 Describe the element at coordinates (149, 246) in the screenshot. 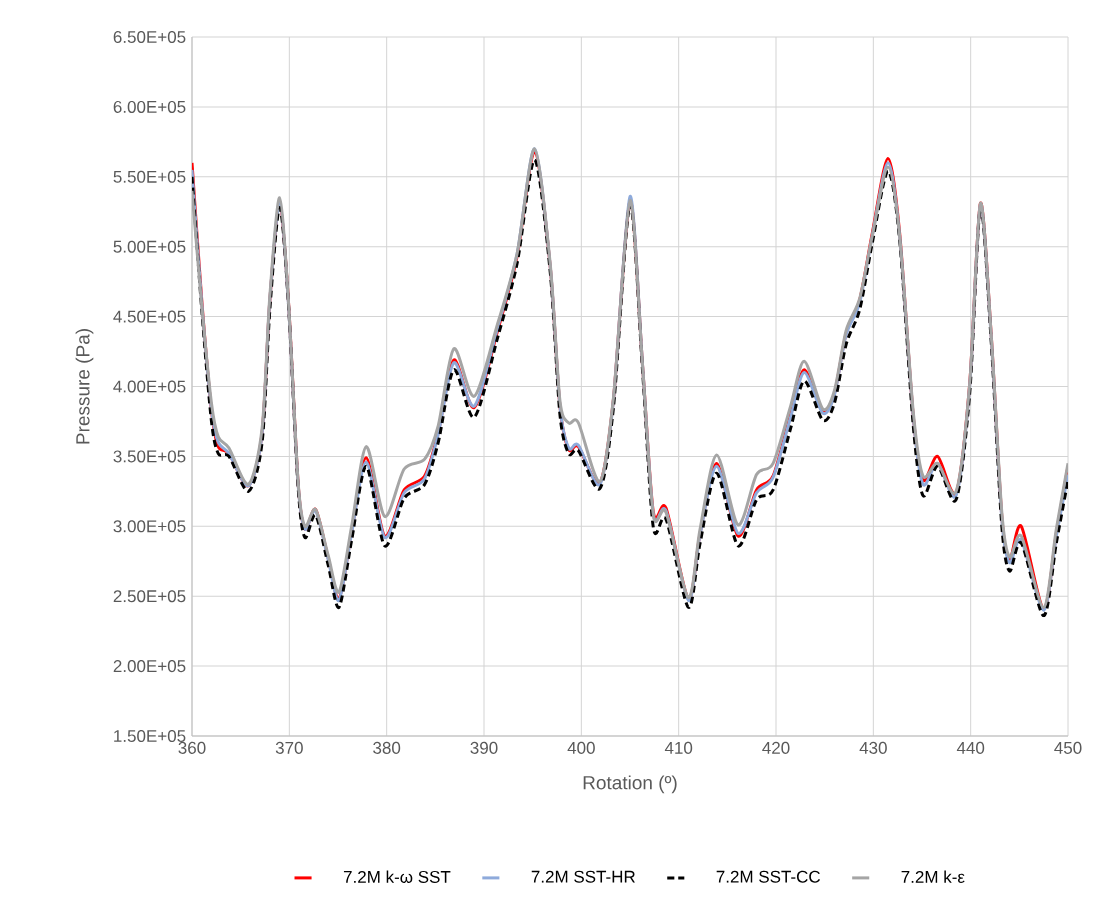

I see `y-tick-label: 5.00E+05` at that location.